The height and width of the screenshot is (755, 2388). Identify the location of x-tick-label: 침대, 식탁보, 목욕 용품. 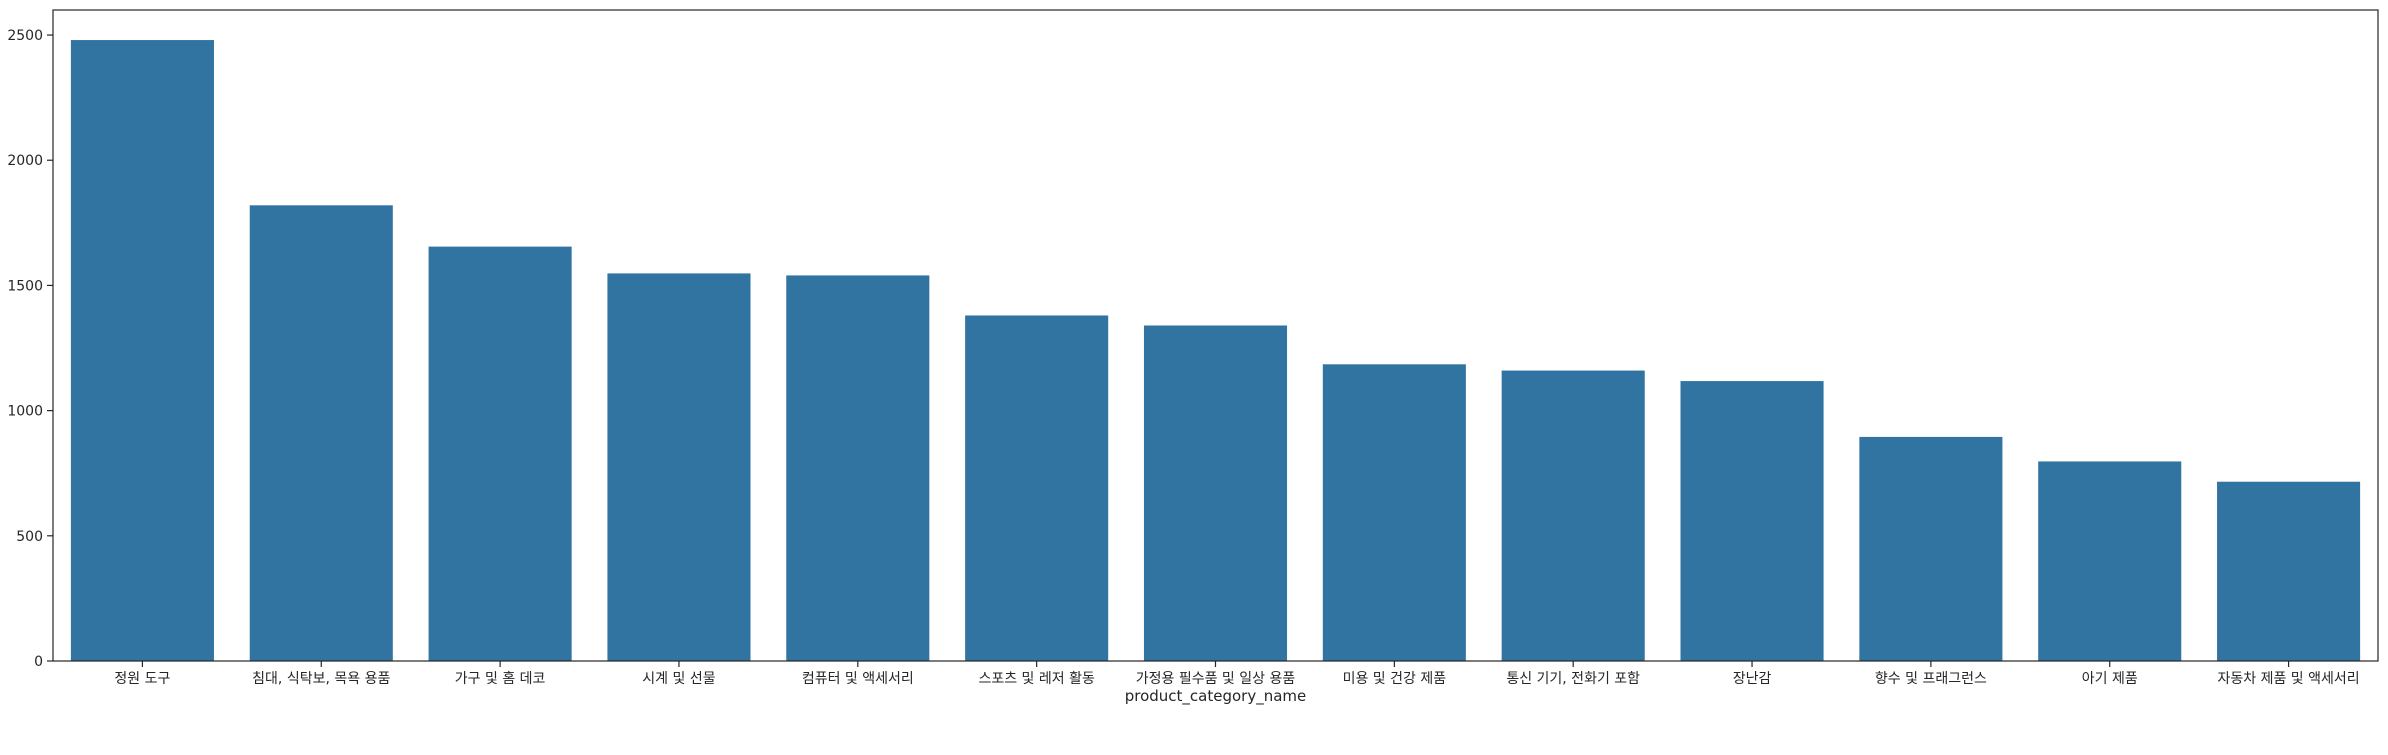
(321, 679).